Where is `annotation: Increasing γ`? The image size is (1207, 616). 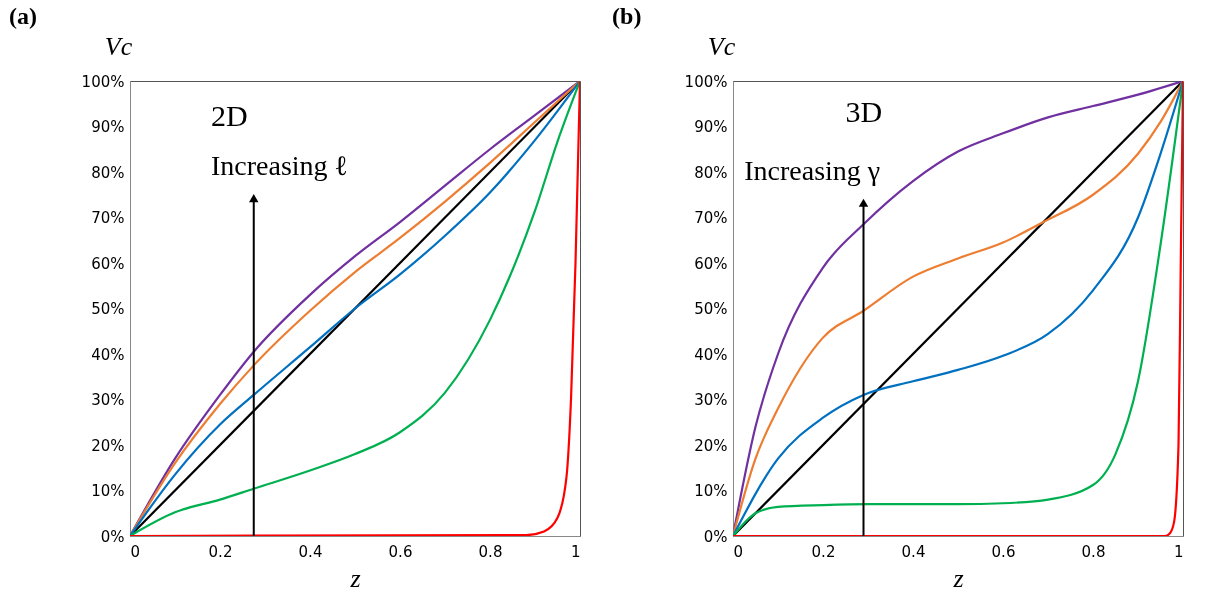 annotation: Increasing γ is located at coordinates (812, 170).